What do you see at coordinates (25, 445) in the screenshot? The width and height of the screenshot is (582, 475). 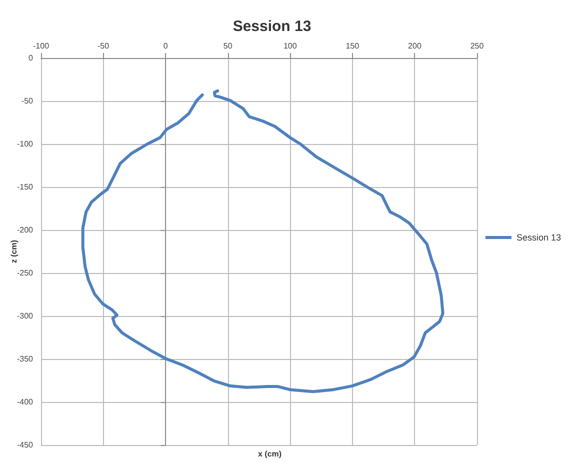 I see `y-tick-label: -450` at bounding box center [25, 445].